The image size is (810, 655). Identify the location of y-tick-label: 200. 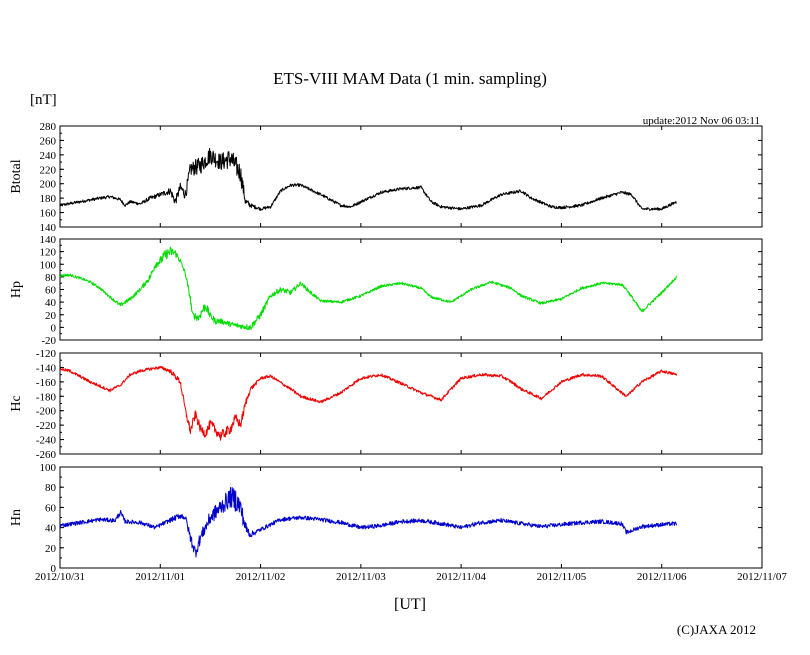
(48, 185).